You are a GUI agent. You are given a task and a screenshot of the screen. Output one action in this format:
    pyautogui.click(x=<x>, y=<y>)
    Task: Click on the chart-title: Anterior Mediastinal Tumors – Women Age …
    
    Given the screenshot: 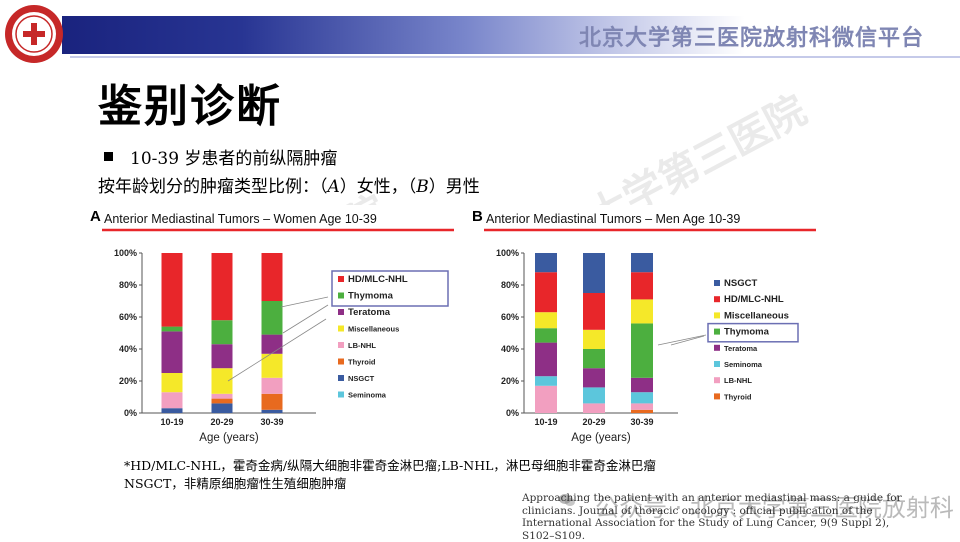 What is the action you would take?
    pyautogui.click(x=240, y=219)
    